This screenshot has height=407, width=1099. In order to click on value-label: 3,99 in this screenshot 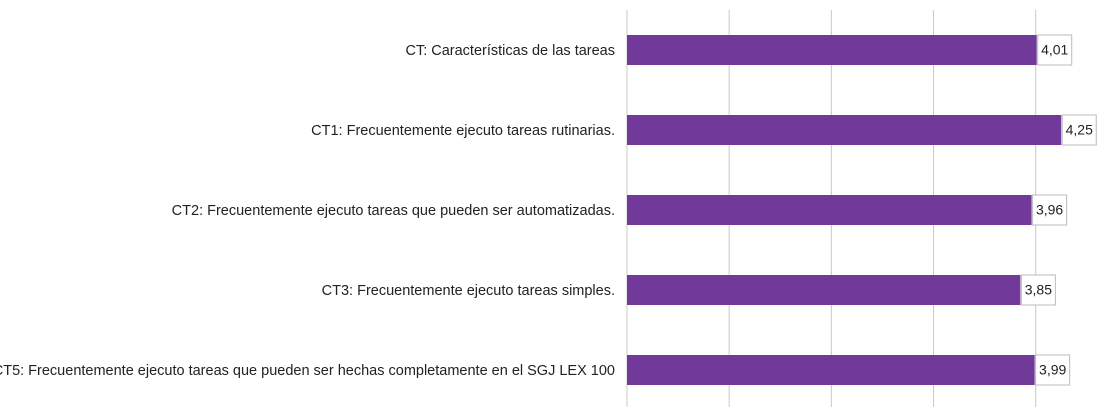, I will do `click(1052, 370)`.